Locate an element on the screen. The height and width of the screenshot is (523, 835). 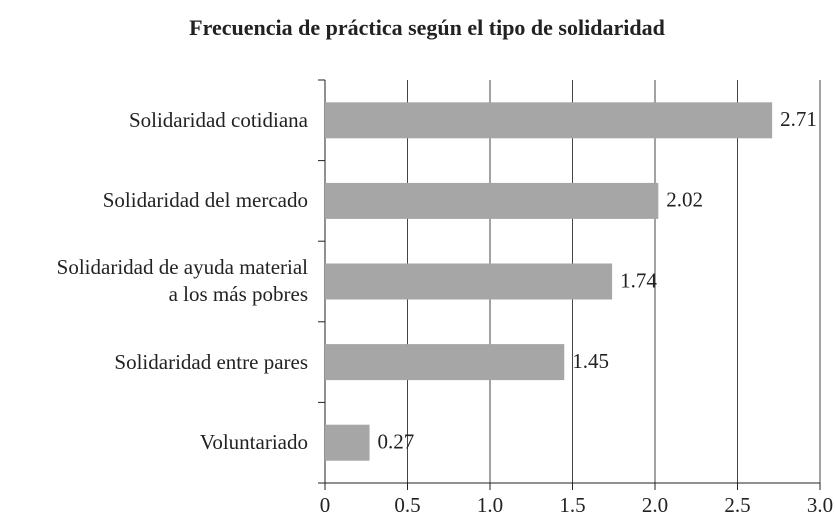
y-tick-label: Voluntariado is located at coordinates (253, 442).